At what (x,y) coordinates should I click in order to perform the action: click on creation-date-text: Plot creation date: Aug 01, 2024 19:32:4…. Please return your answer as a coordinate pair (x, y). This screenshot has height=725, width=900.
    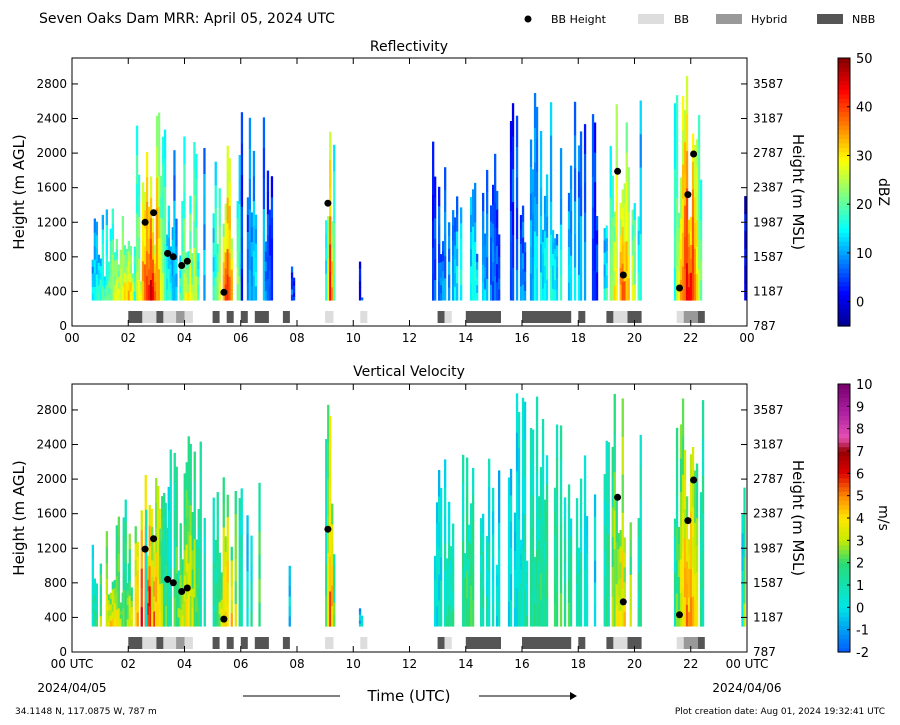
    Looking at the image, I should click on (780, 712).